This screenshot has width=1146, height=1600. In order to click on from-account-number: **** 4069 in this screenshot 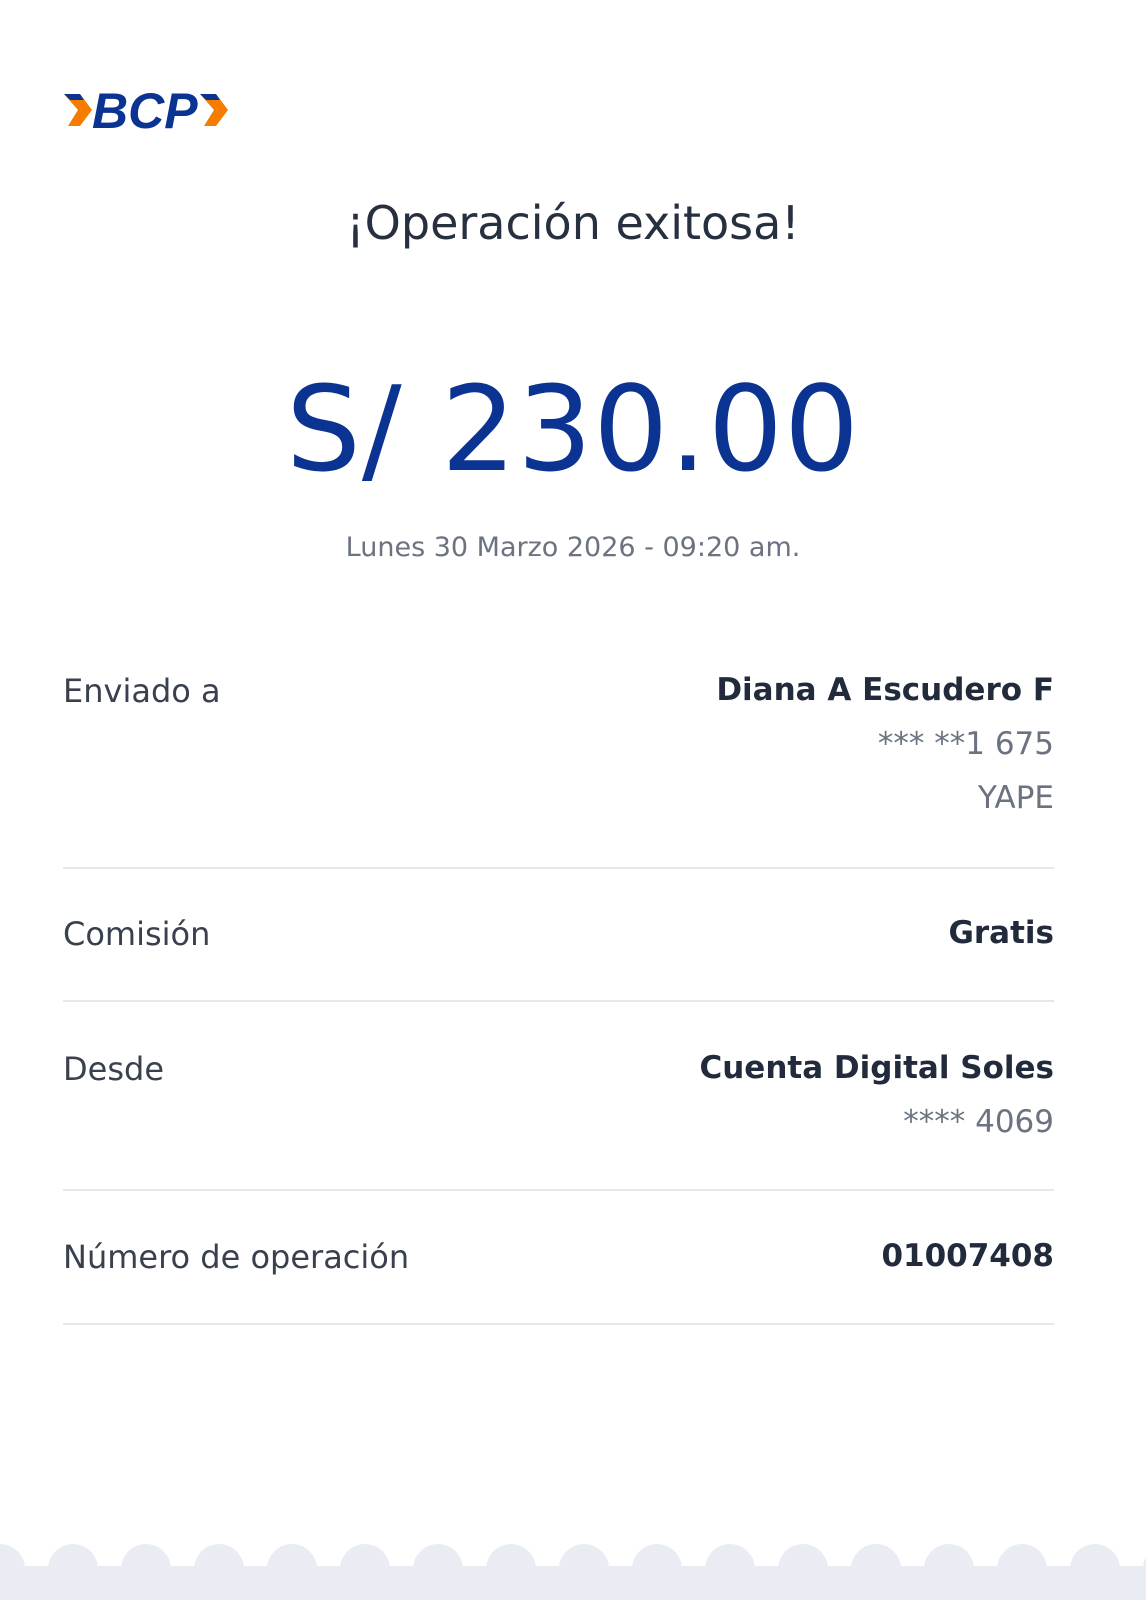, I will do `click(978, 1122)`.